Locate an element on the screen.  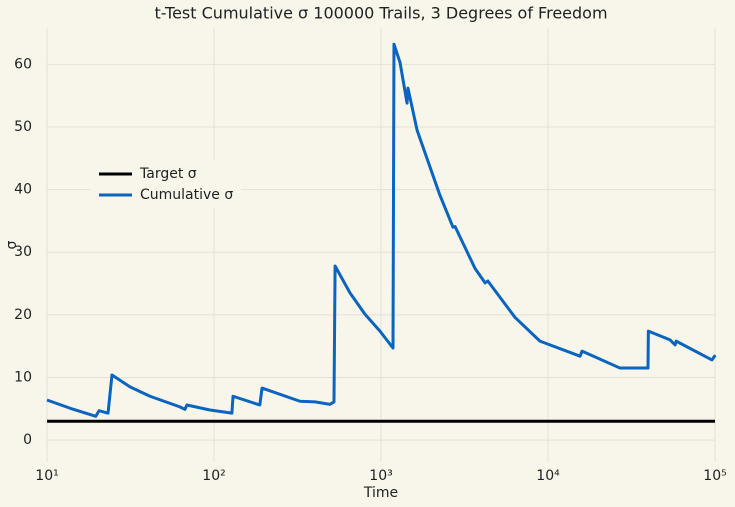
x-axis-label: Time is located at coordinates (380, 493).